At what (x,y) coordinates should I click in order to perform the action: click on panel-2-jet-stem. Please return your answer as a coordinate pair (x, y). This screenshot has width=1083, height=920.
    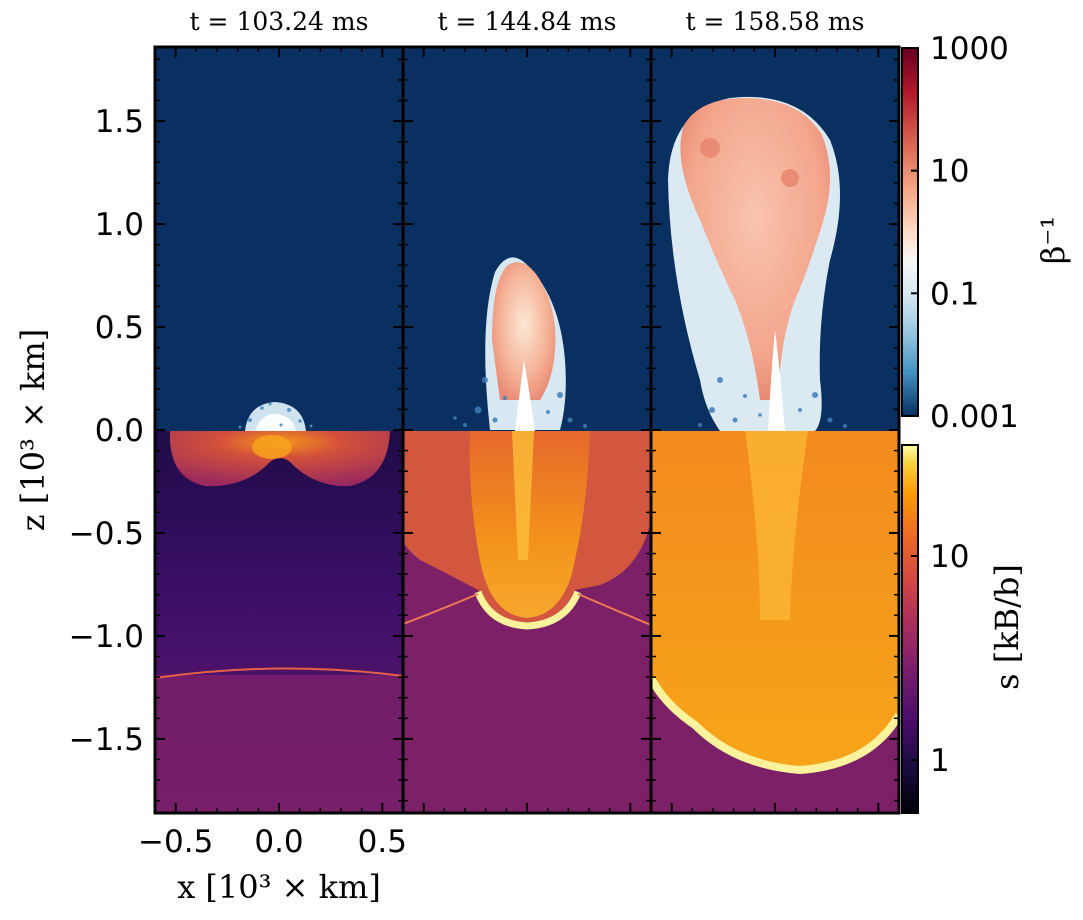
    Looking at the image, I should click on (525, 395).